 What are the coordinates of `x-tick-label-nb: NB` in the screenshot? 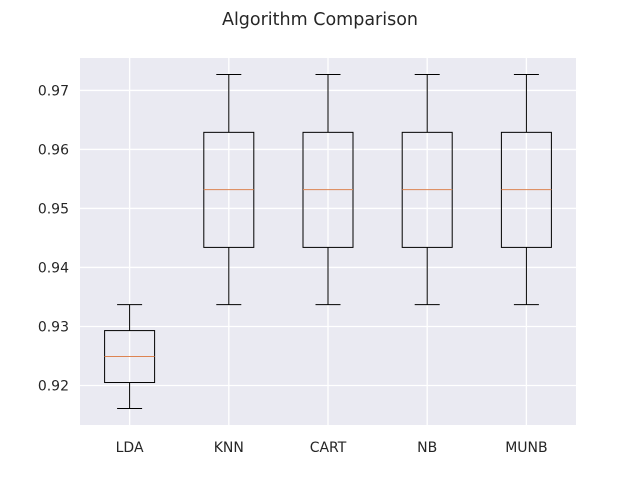 It's located at (427, 448).